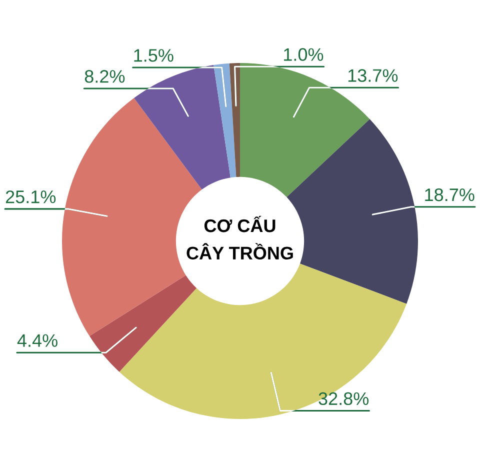 Image resolution: width=480 pixels, height=468 pixels. What do you see at coordinates (31, 197) in the screenshot?
I see `data-label: 25.1%` at bounding box center [31, 197].